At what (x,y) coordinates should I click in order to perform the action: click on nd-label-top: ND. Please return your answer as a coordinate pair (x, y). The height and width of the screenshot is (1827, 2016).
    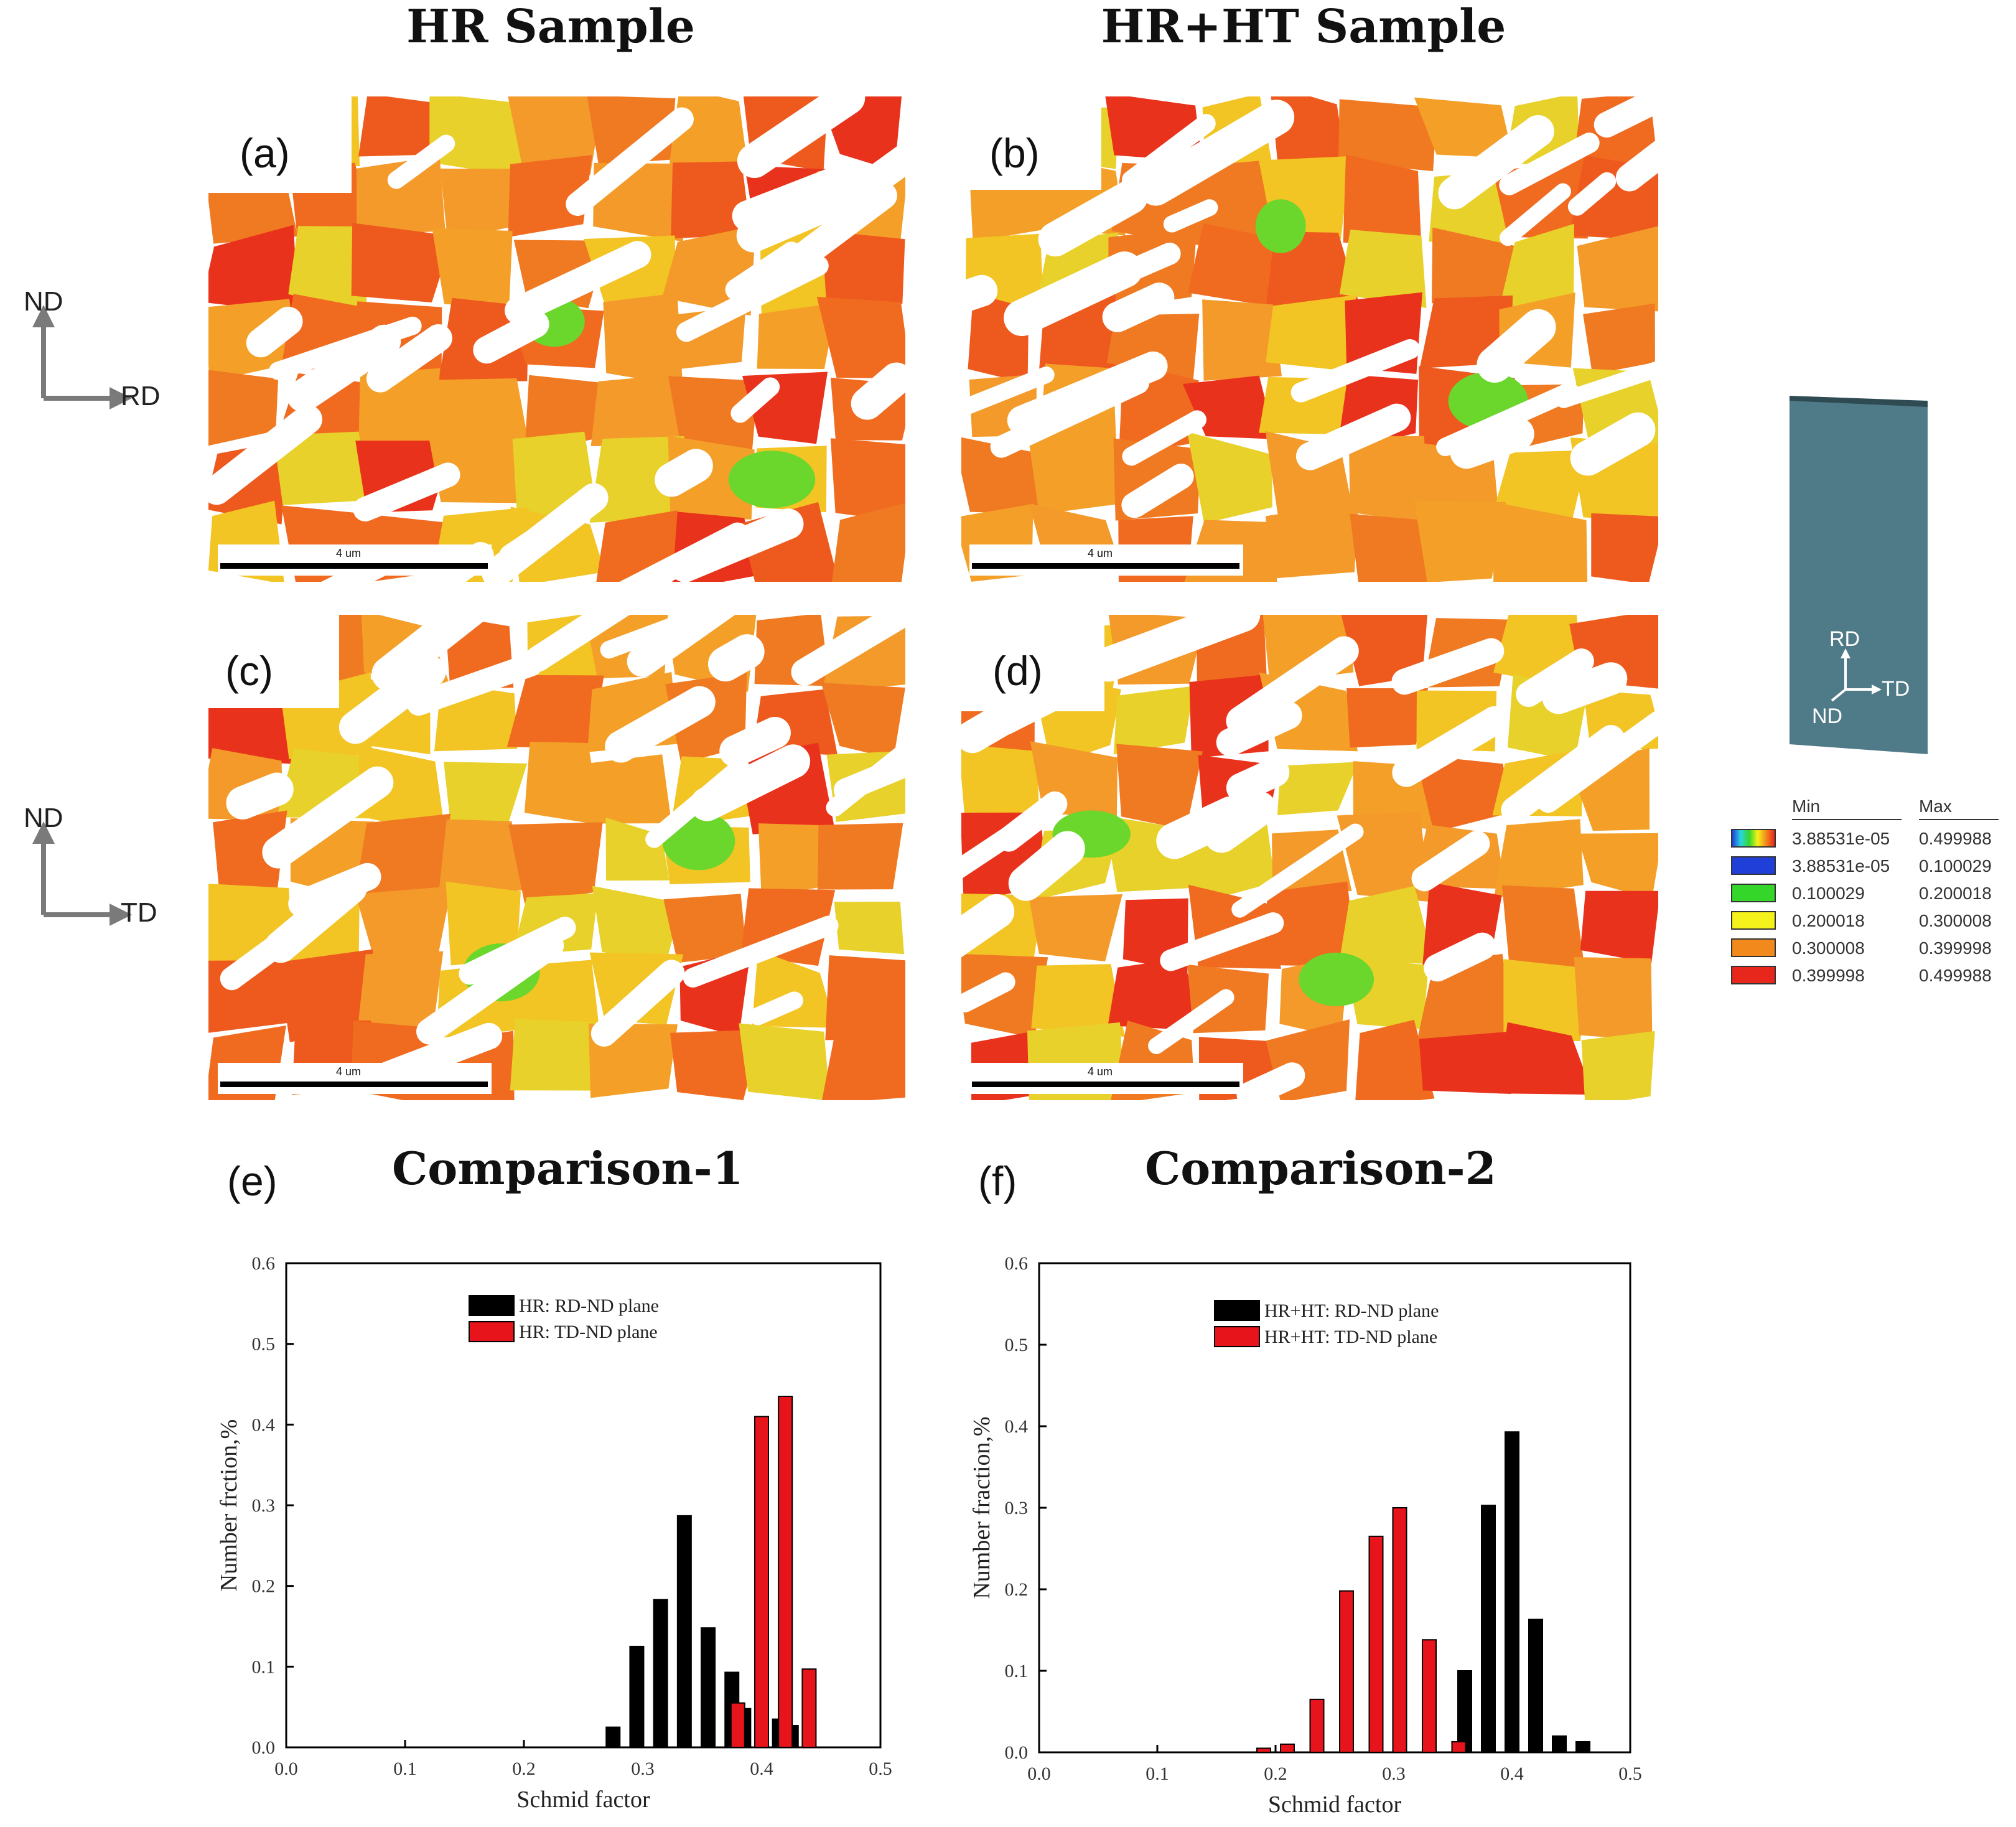
    Looking at the image, I should click on (44, 301).